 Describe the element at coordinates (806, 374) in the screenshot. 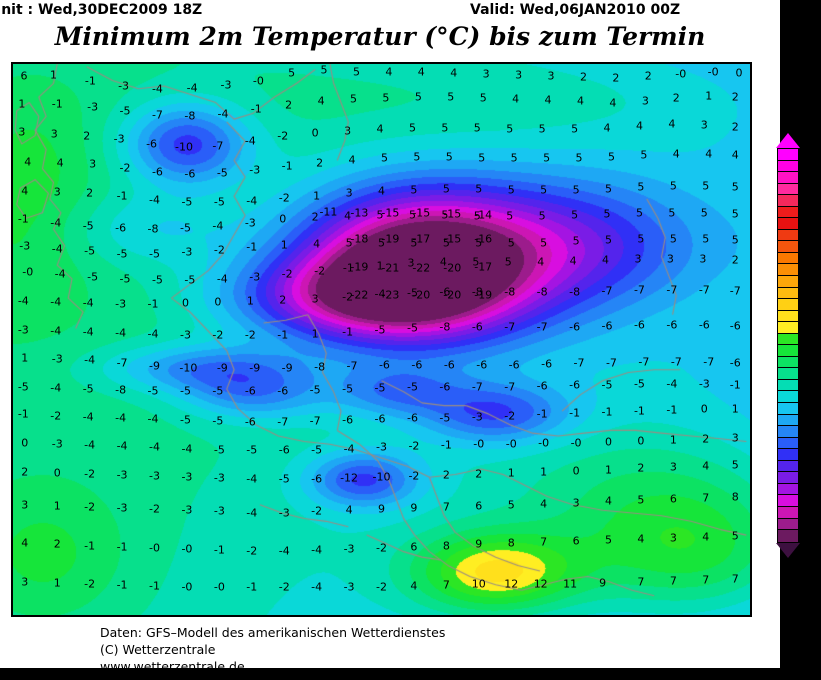

I see `colorbar-tick: 4` at that location.